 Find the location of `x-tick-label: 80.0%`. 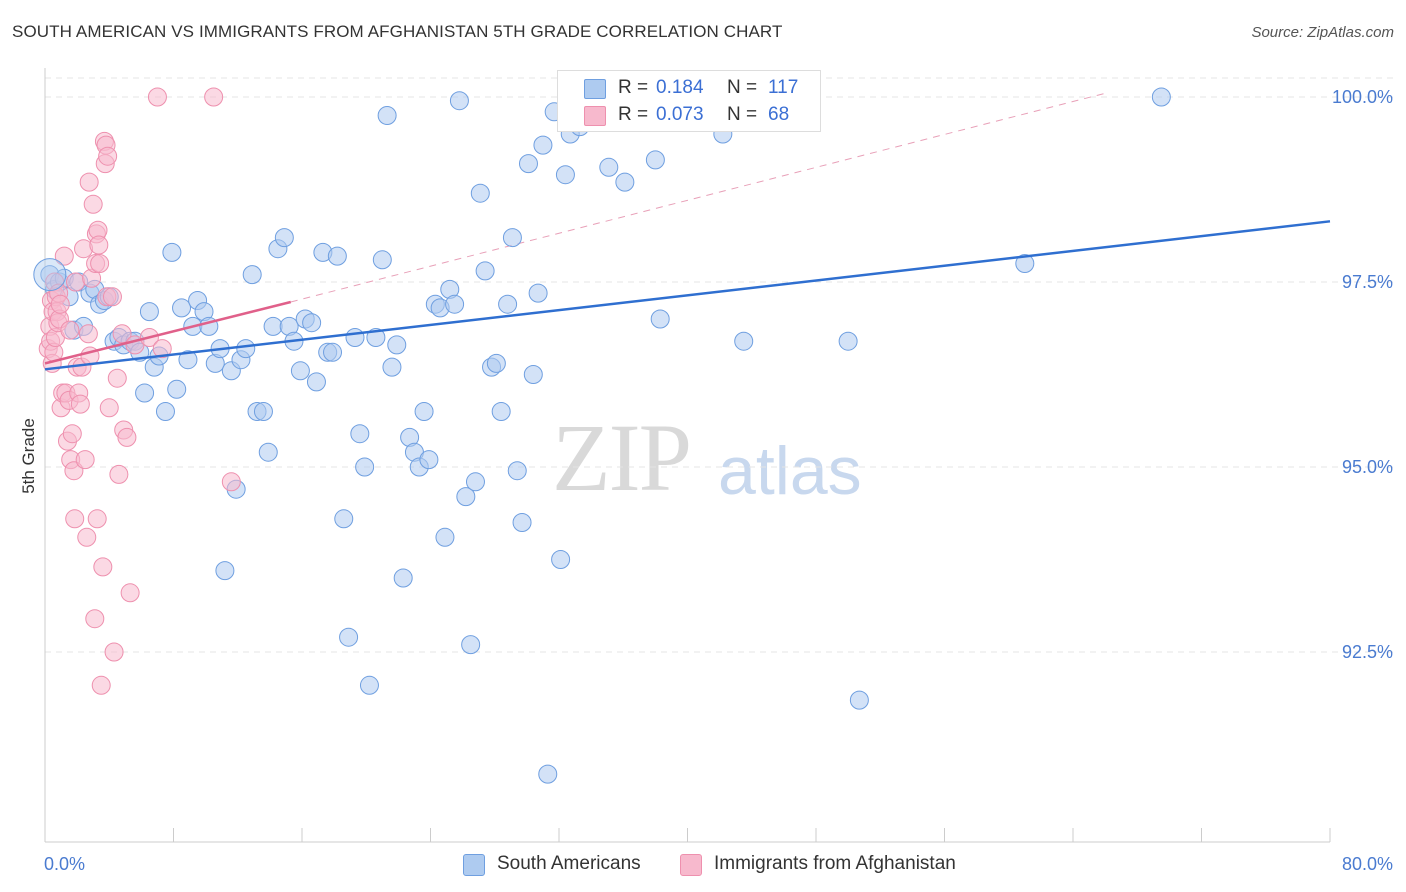

x-tick-label: 80.0% is located at coordinates (1367, 864).